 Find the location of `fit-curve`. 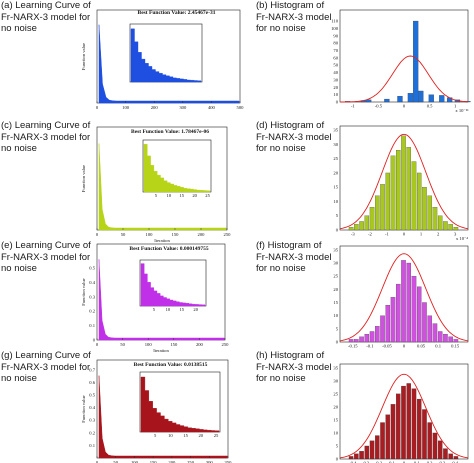

fit-curve is located at coordinates (404, 416).